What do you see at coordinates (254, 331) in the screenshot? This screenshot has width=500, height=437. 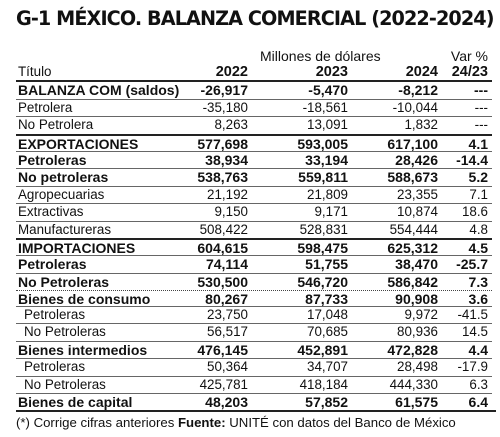 I see `table-row: No Petroleras 56,517 70,685 80,936 14.5` at bounding box center [254, 331].